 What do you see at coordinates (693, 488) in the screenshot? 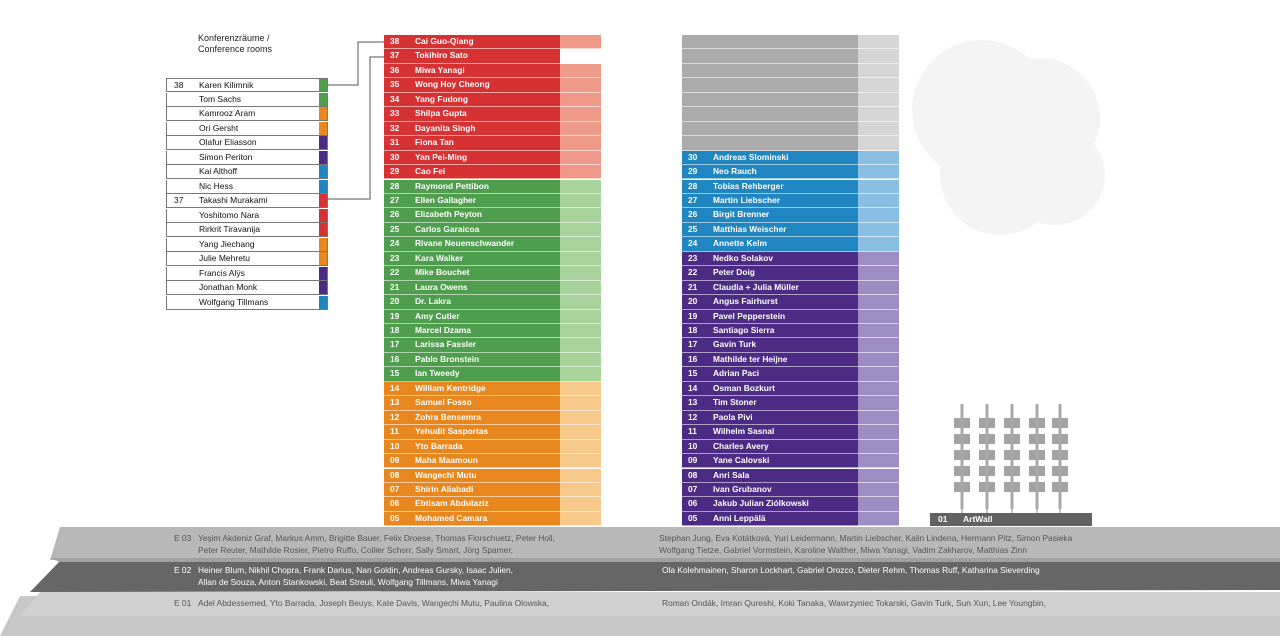
I see `room-number: 07` at bounding box center [693, 488].